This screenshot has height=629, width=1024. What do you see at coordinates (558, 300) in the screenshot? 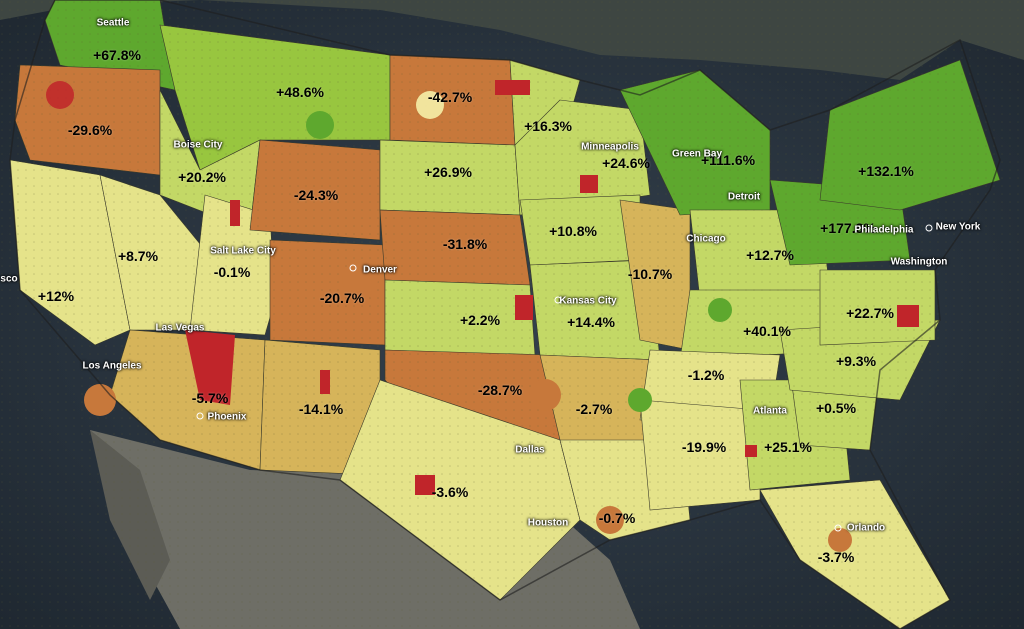
I see `city-marker-kansas-city` at bounding box center [558, 300].